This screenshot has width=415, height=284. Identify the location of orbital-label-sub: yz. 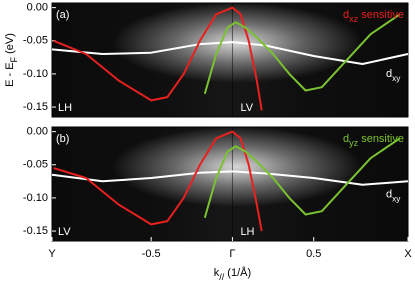
(354, 143).